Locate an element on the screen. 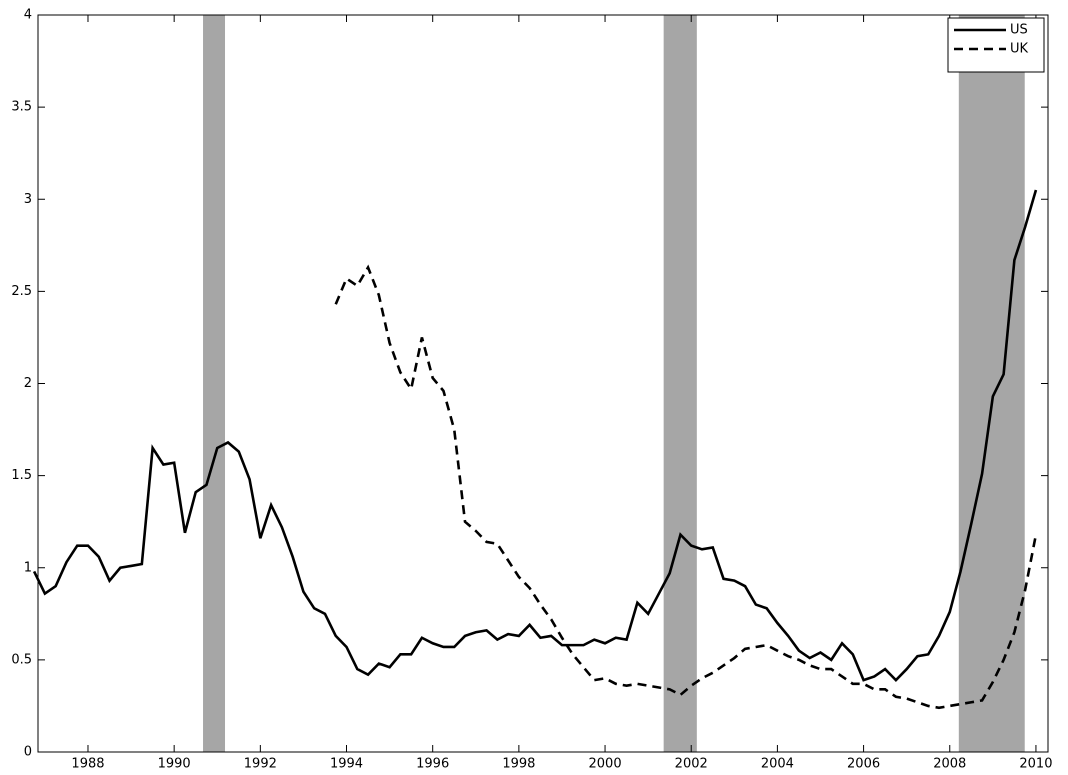 The height and width of the screenshot is (775, 1068). y-tick-label: 3 is located at coordinates (28, 199).